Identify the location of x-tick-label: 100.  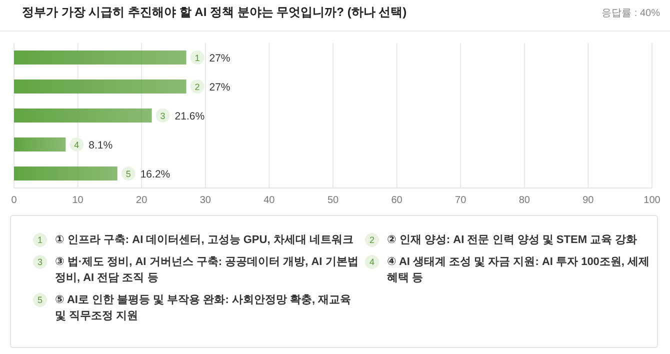
(652, 200).